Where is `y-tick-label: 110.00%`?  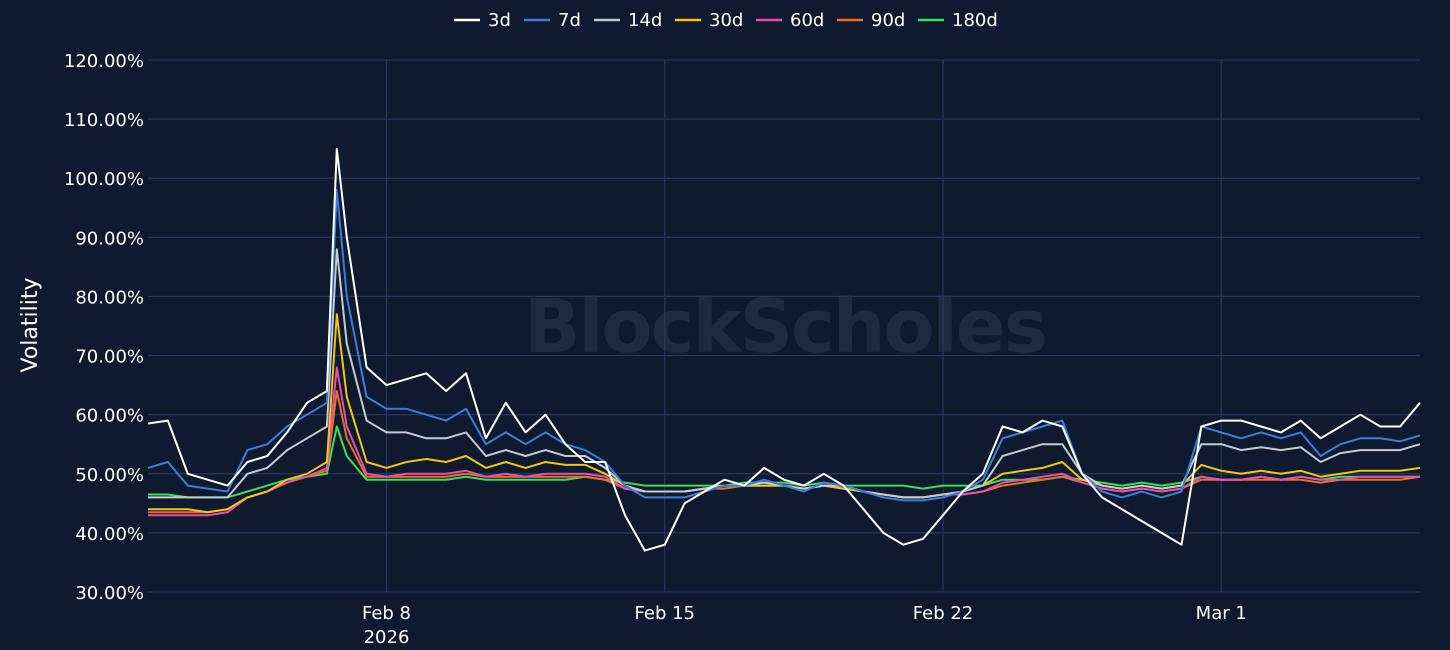 y-tick-label: 110.00% is located at coordinates (104, 120).